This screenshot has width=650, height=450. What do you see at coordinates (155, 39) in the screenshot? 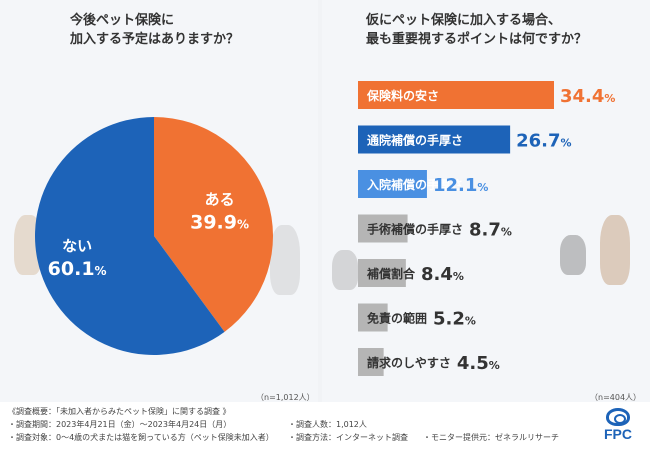
I see `pie-title-line-2: 加入する予定はありますか？` at bounding box center [155, 39].